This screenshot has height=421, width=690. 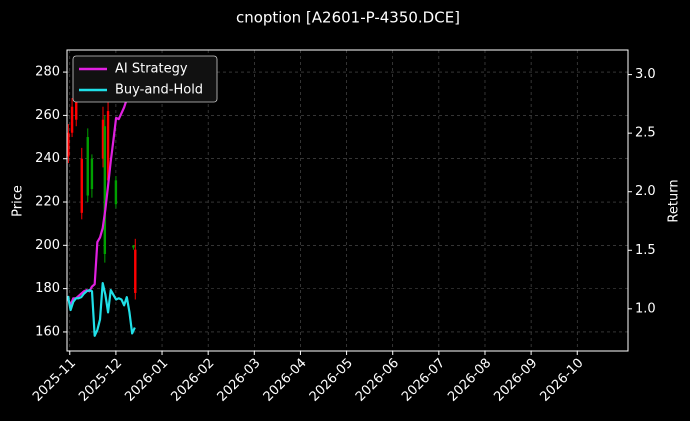 I want to click on y-tick-label: 280, so click(x=47, y=72).